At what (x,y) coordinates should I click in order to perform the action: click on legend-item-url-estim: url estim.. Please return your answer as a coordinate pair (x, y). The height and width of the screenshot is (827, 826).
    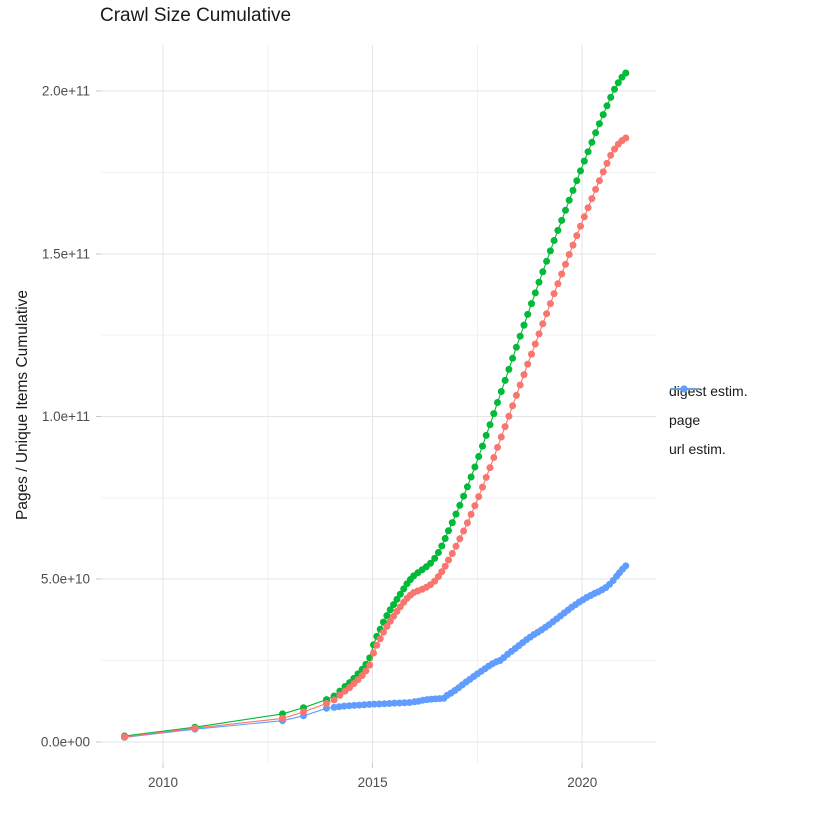
    Looking at the image, I should click on (708, 422).